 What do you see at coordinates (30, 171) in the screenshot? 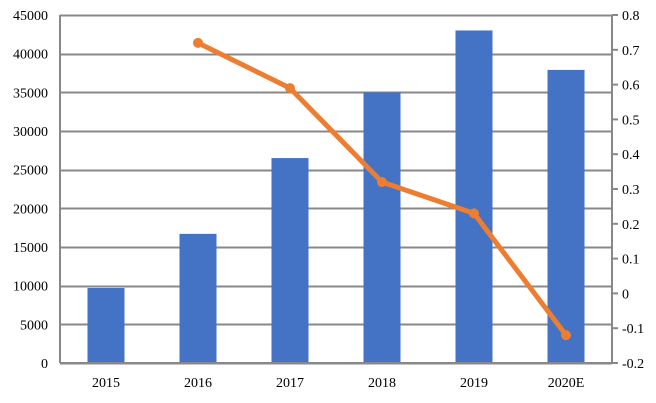
I see `left-axis-tick-label: 25000` at bounding box center [30, 171].